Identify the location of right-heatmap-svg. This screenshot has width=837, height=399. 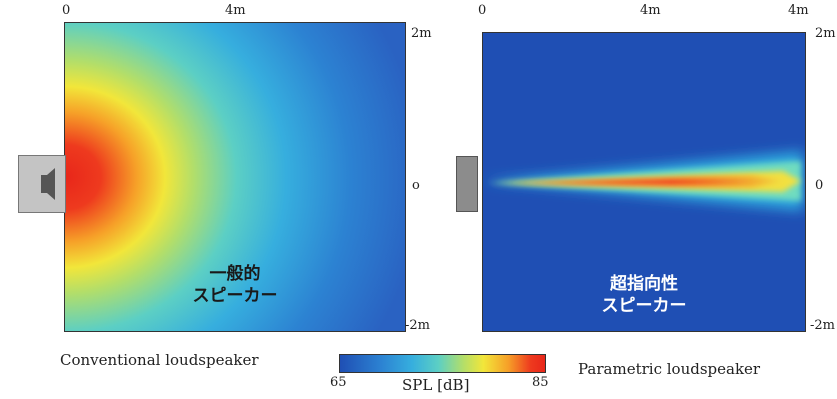
(643, 181).